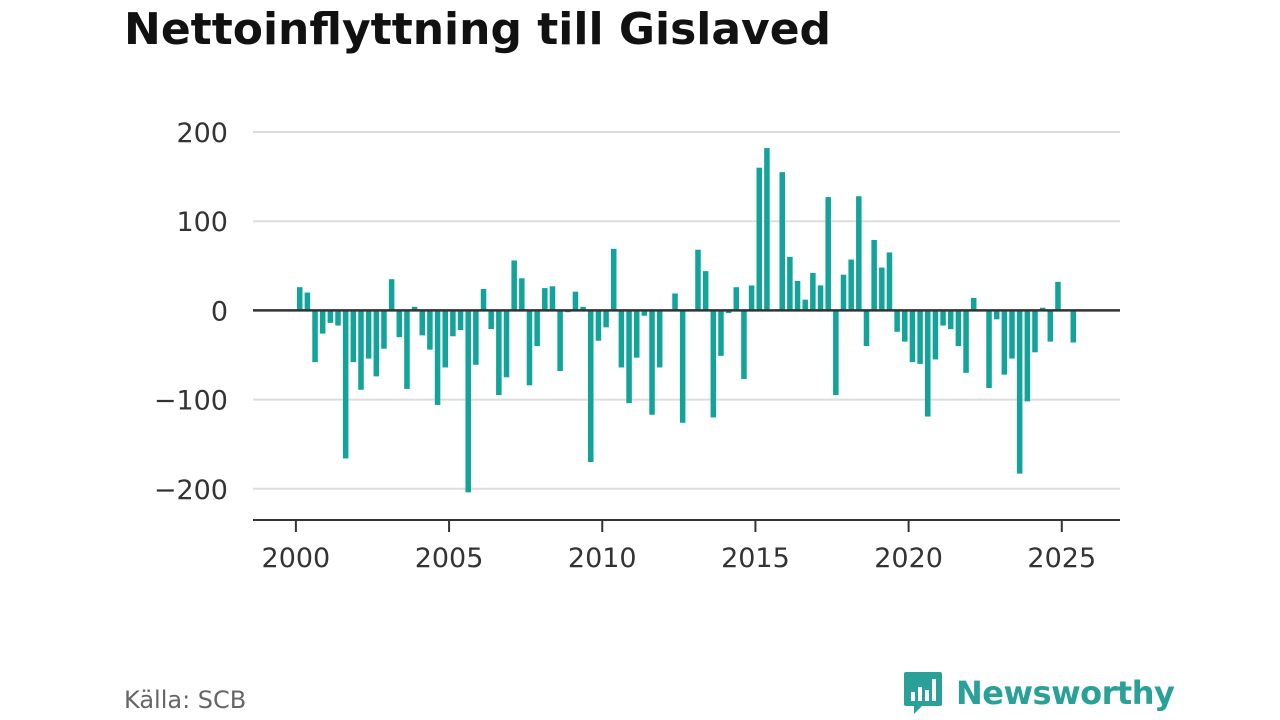 The width and height of the screenshot is (1280, 720). I want to click on y-tick-label: −100, so click(191, 401).